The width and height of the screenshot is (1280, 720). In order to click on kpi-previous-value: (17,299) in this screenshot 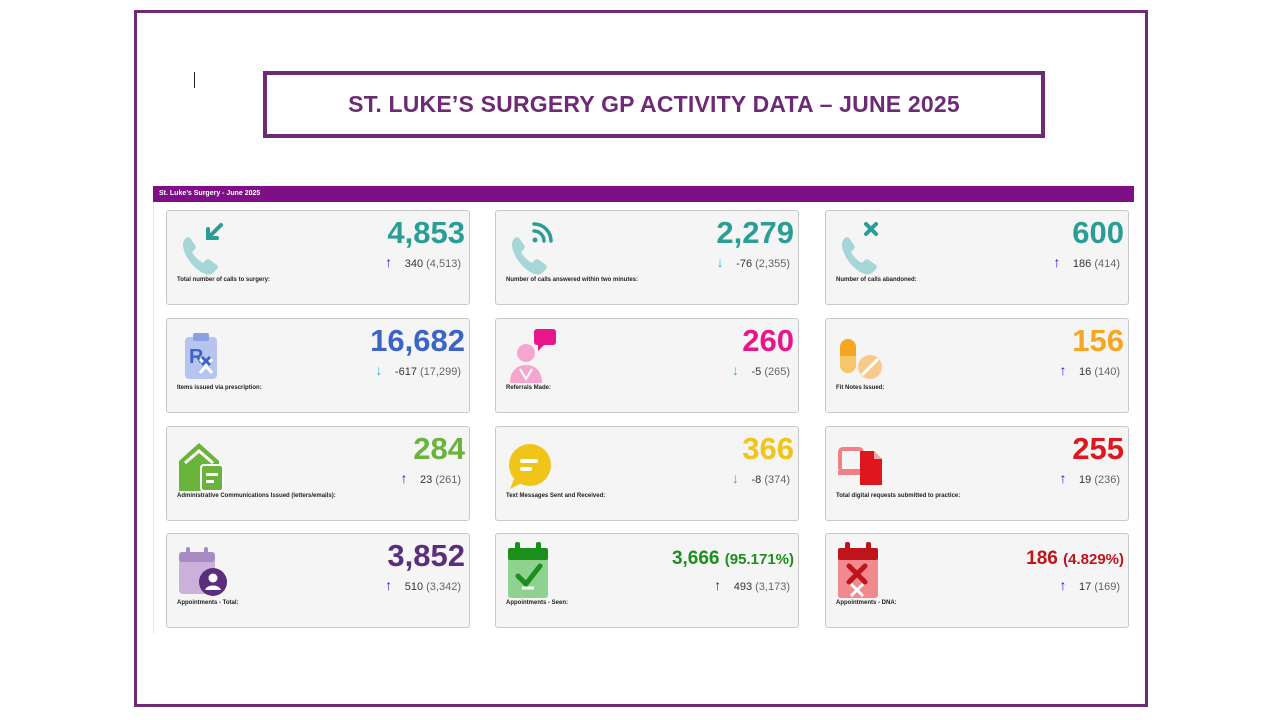, I will do `click(440, 372)`.